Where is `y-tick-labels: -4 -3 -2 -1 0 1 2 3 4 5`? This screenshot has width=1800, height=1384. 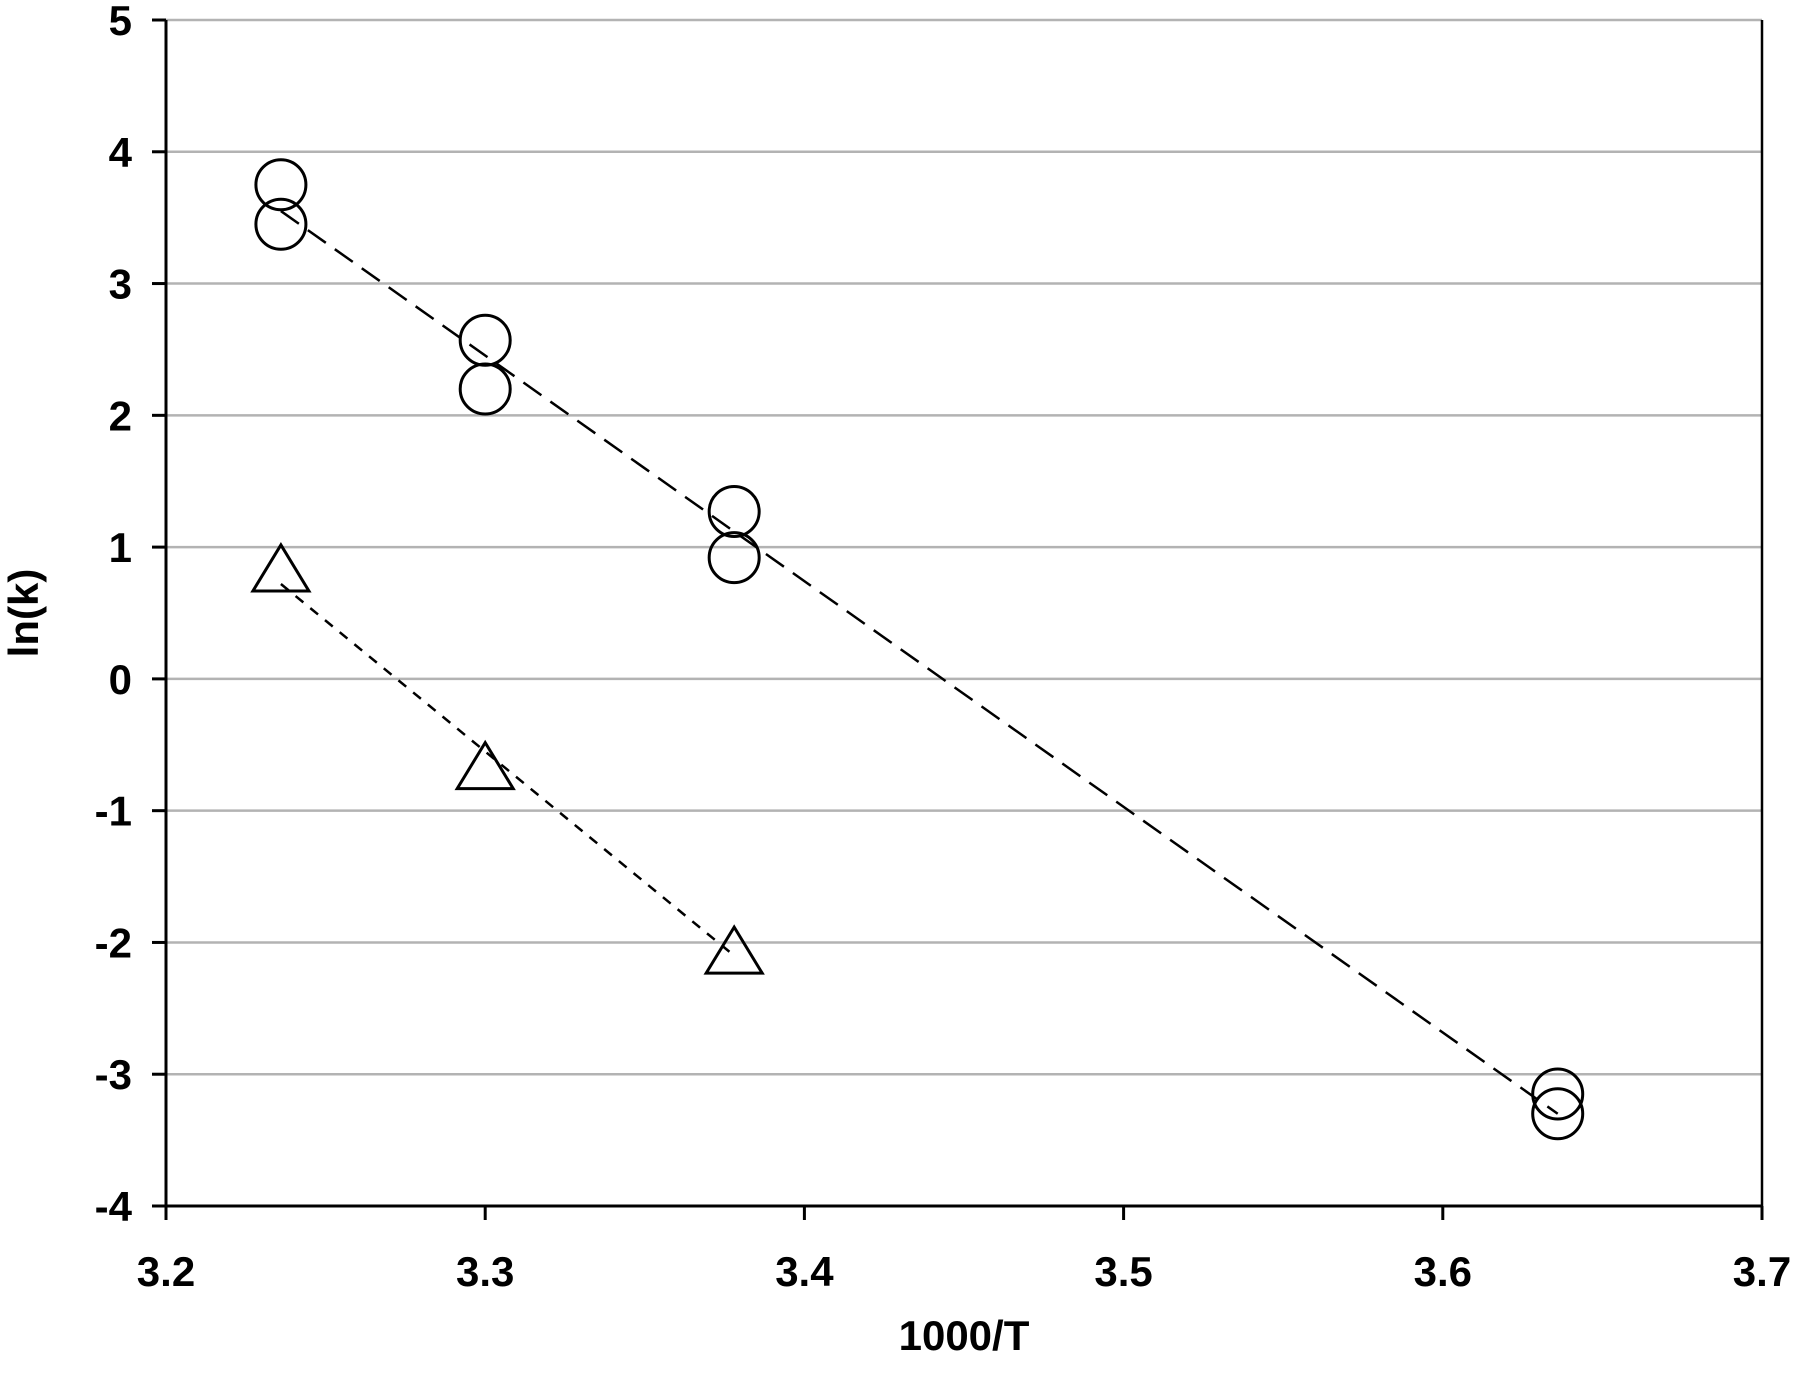
y-tick-labels: -4 -3 -2 -1 0 1 2 3 4 5 is located at coordinates (114, 615).